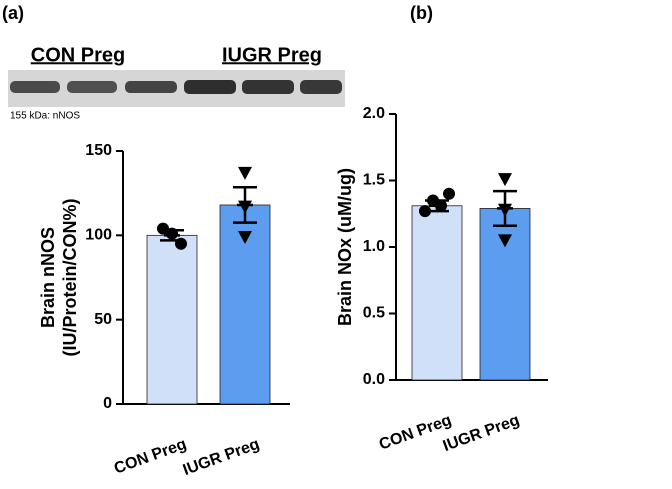 The height and width of the screenshot is (489, 672). Describe the element at coordinates (374, 113) in the screenshot. I see `y-tick-label: 2.0` at that location.